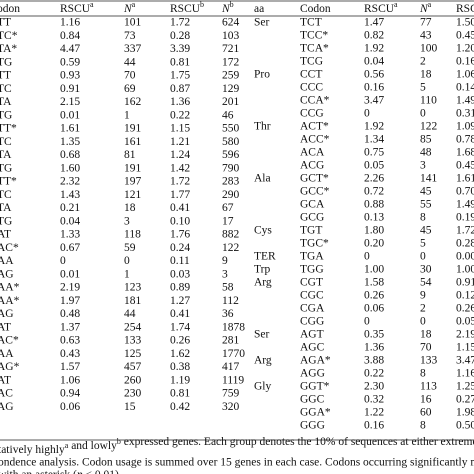  What do you see at coordinates (130, 248) in the screenshot?
I see `cell: 59` at bounding box center [130, 248].